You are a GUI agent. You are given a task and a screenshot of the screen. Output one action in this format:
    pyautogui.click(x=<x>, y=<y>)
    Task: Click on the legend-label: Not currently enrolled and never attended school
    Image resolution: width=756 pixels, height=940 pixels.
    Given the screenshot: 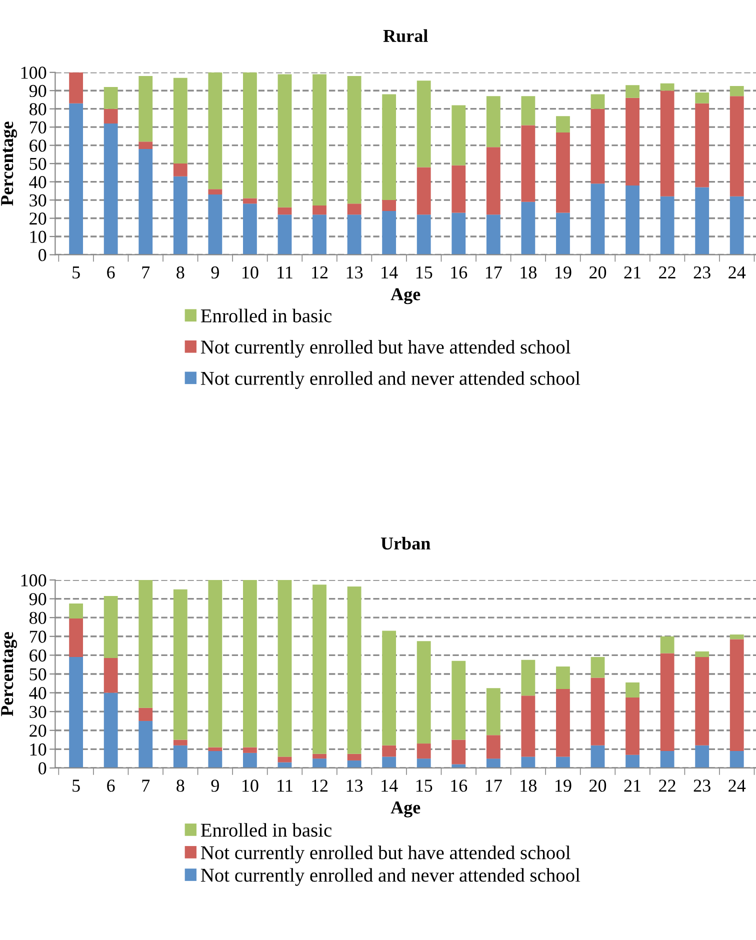 What is the action you would take?
    pyautogui.click(x=390, y=877)
    